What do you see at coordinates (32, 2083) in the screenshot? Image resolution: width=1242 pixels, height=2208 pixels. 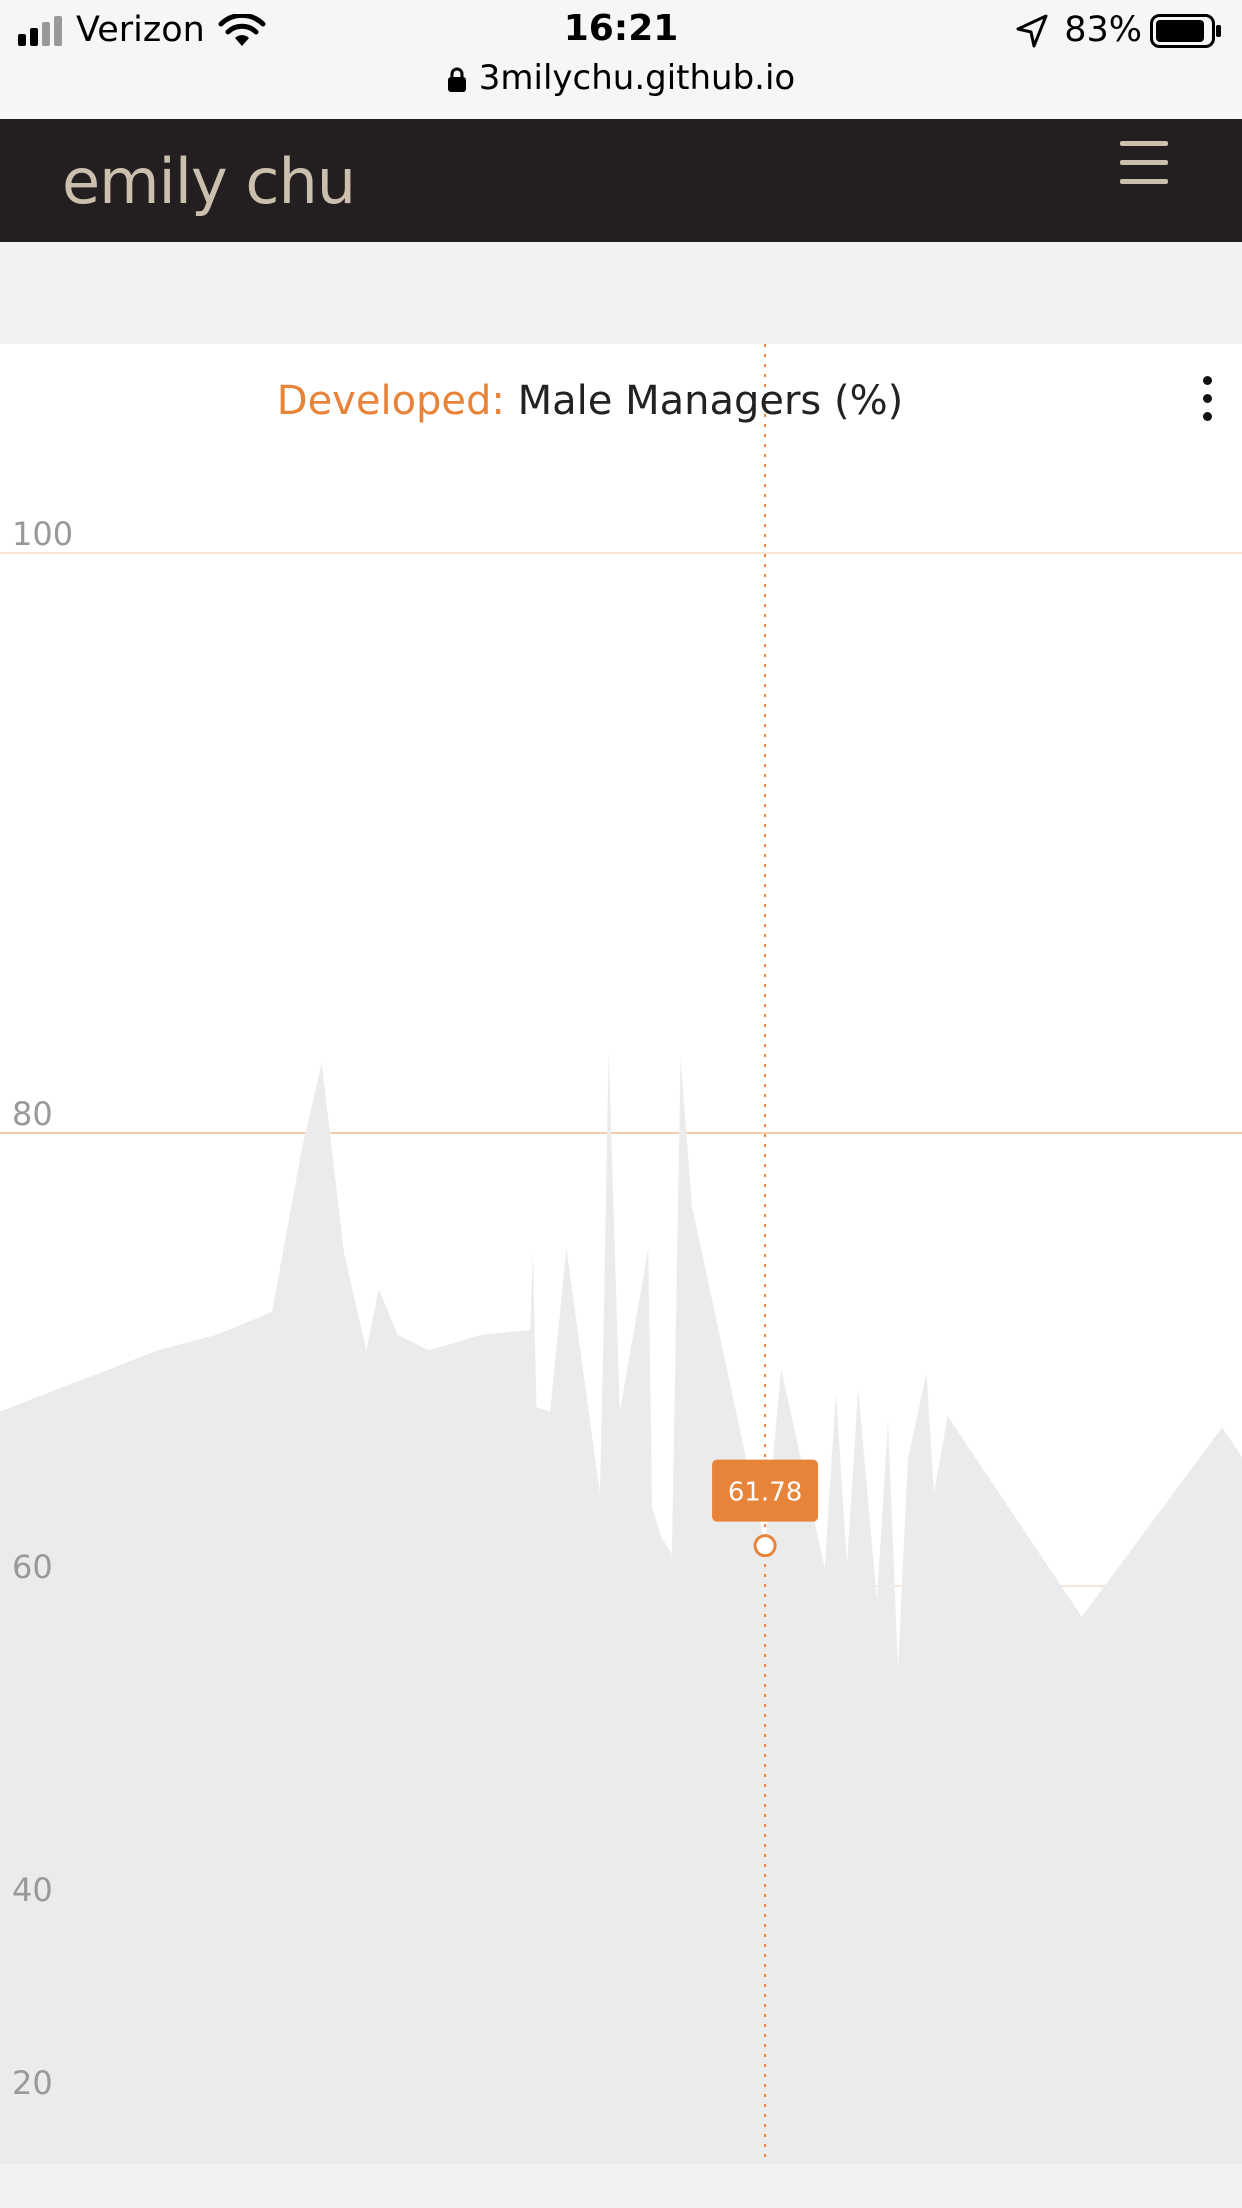 I see `y-tick-label: 20` at bounding box center [32, 2083].